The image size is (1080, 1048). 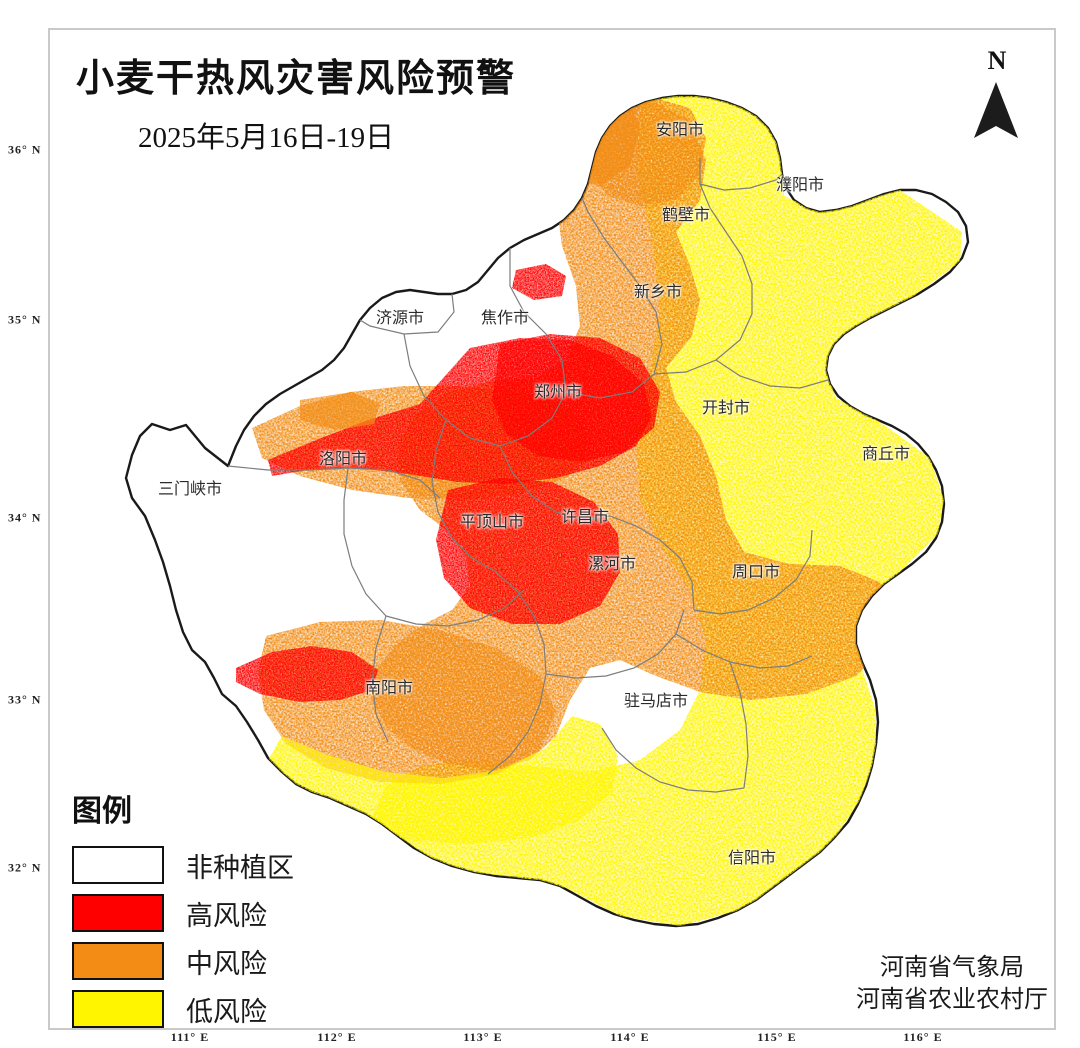 What do you see at coordinates (686, 214) in the screenshot?
I see `city-label-2: 鹤壁市` at bounding box center [686, 214].